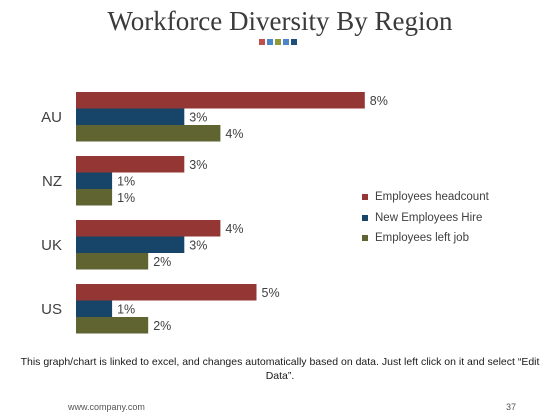  I want to click on category-label: US, so click(51, 309).